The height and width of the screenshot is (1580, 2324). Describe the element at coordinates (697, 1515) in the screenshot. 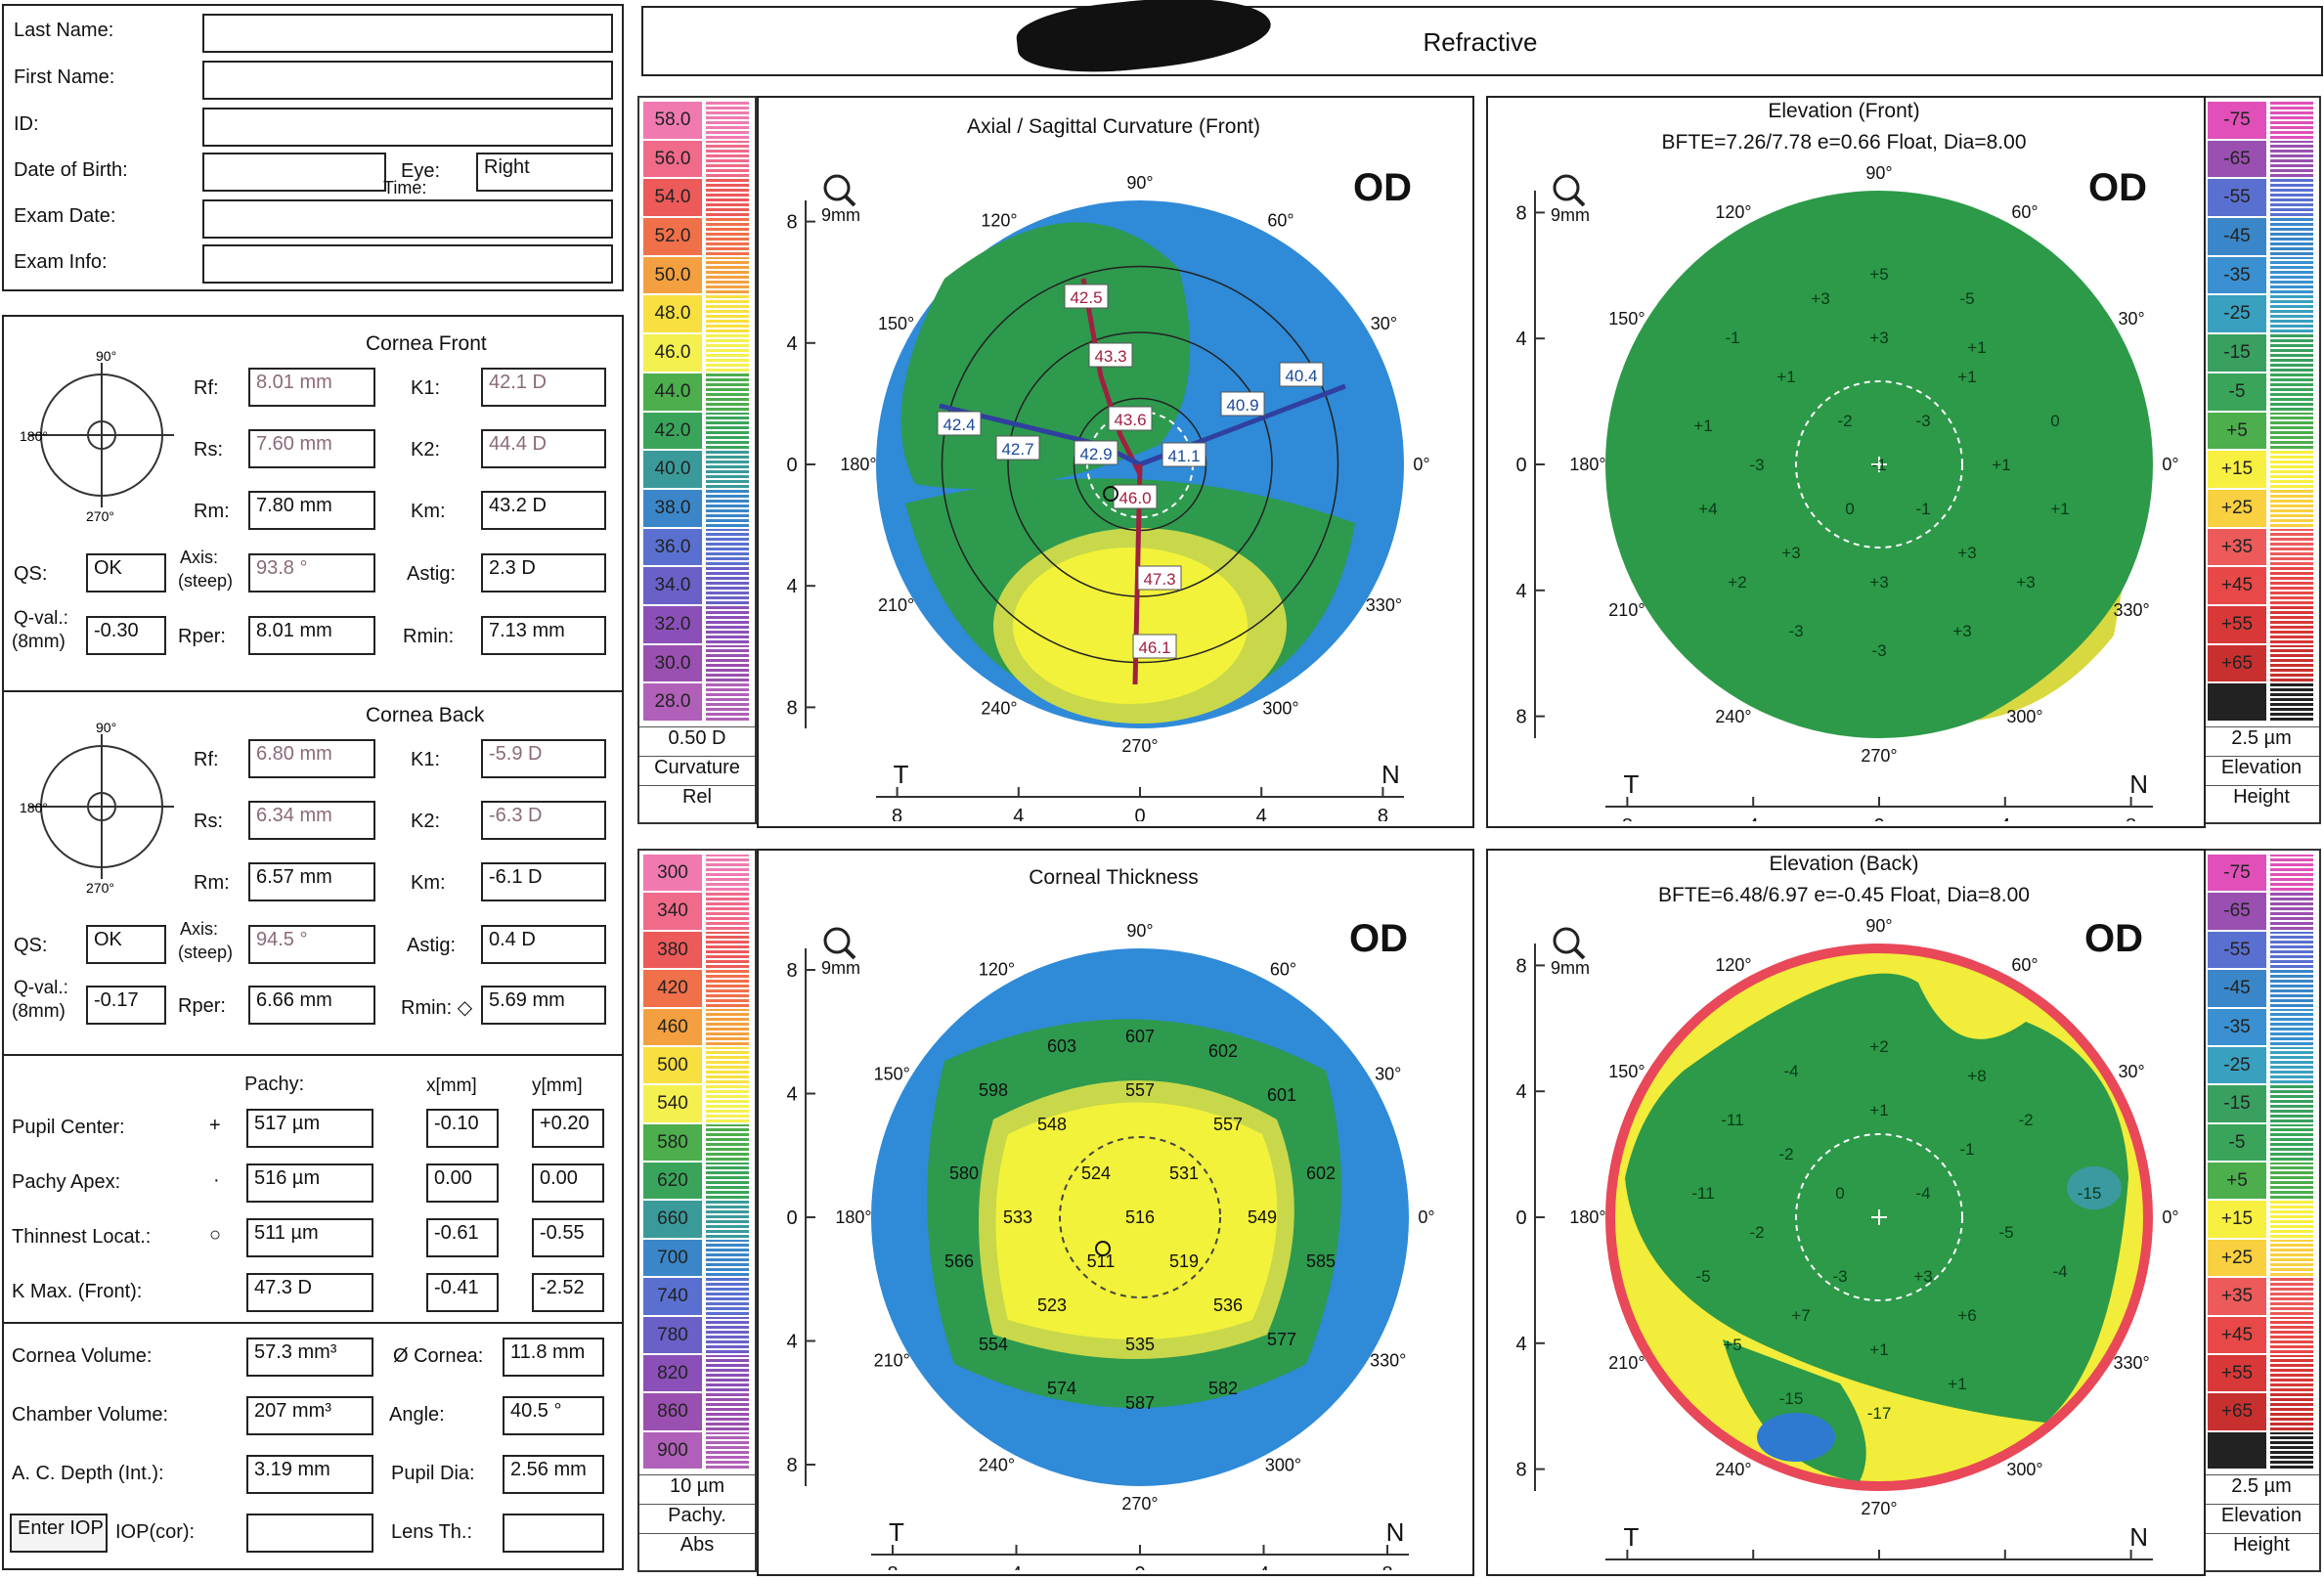

I see `scale-caption: Pachy.` at that location.